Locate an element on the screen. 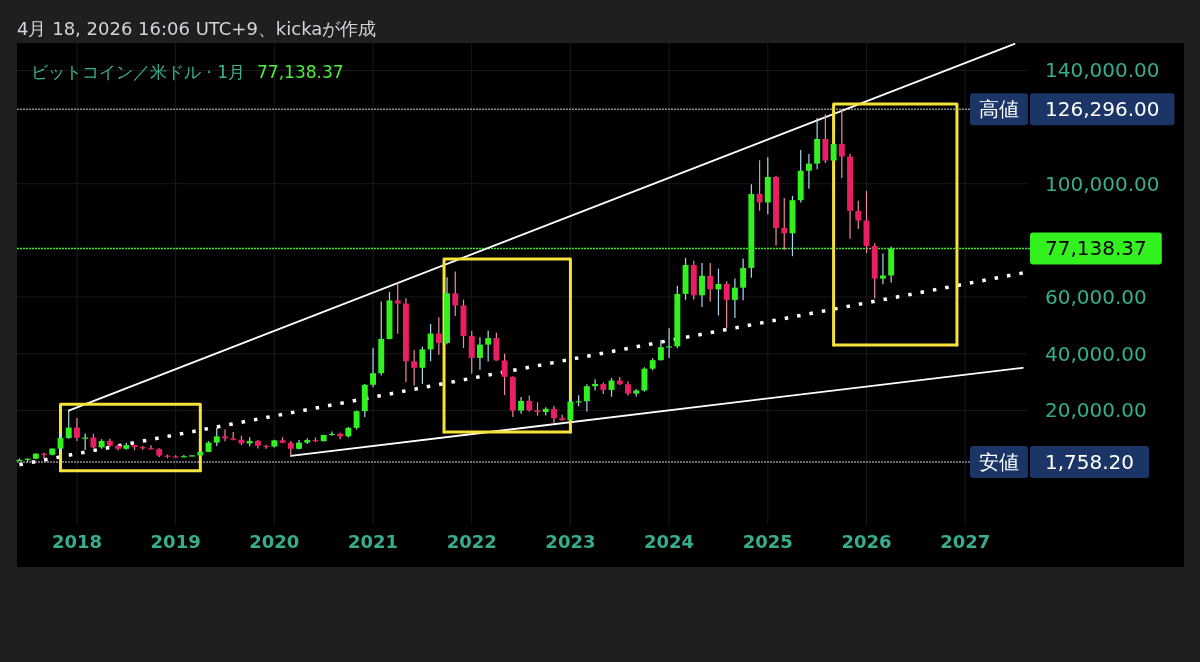  text: ビットコイン／米ドル · 1月 is located at coordinates (138, 72).